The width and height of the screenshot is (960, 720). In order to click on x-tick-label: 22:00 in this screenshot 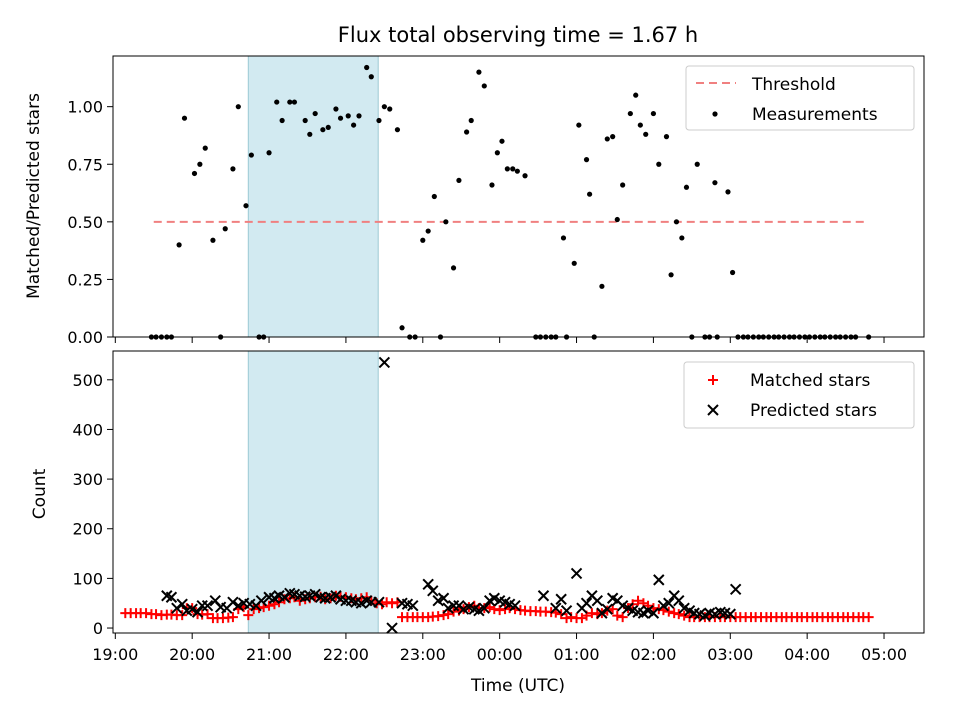, I will do `click(346, 654)`.